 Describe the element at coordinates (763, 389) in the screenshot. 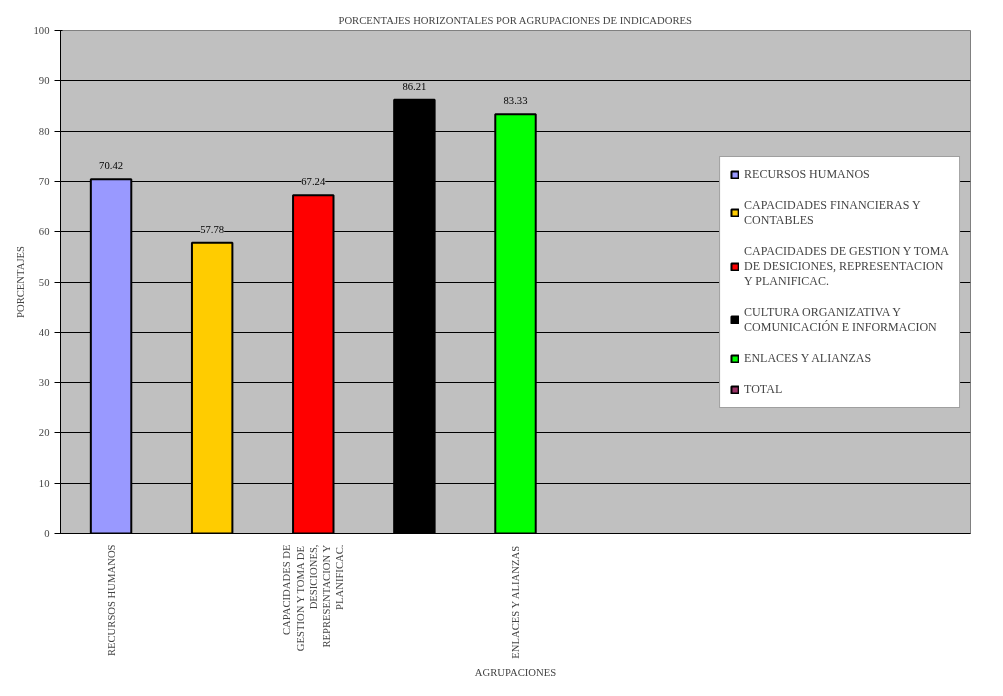

I see `legend-label: TOTAL` at that location.